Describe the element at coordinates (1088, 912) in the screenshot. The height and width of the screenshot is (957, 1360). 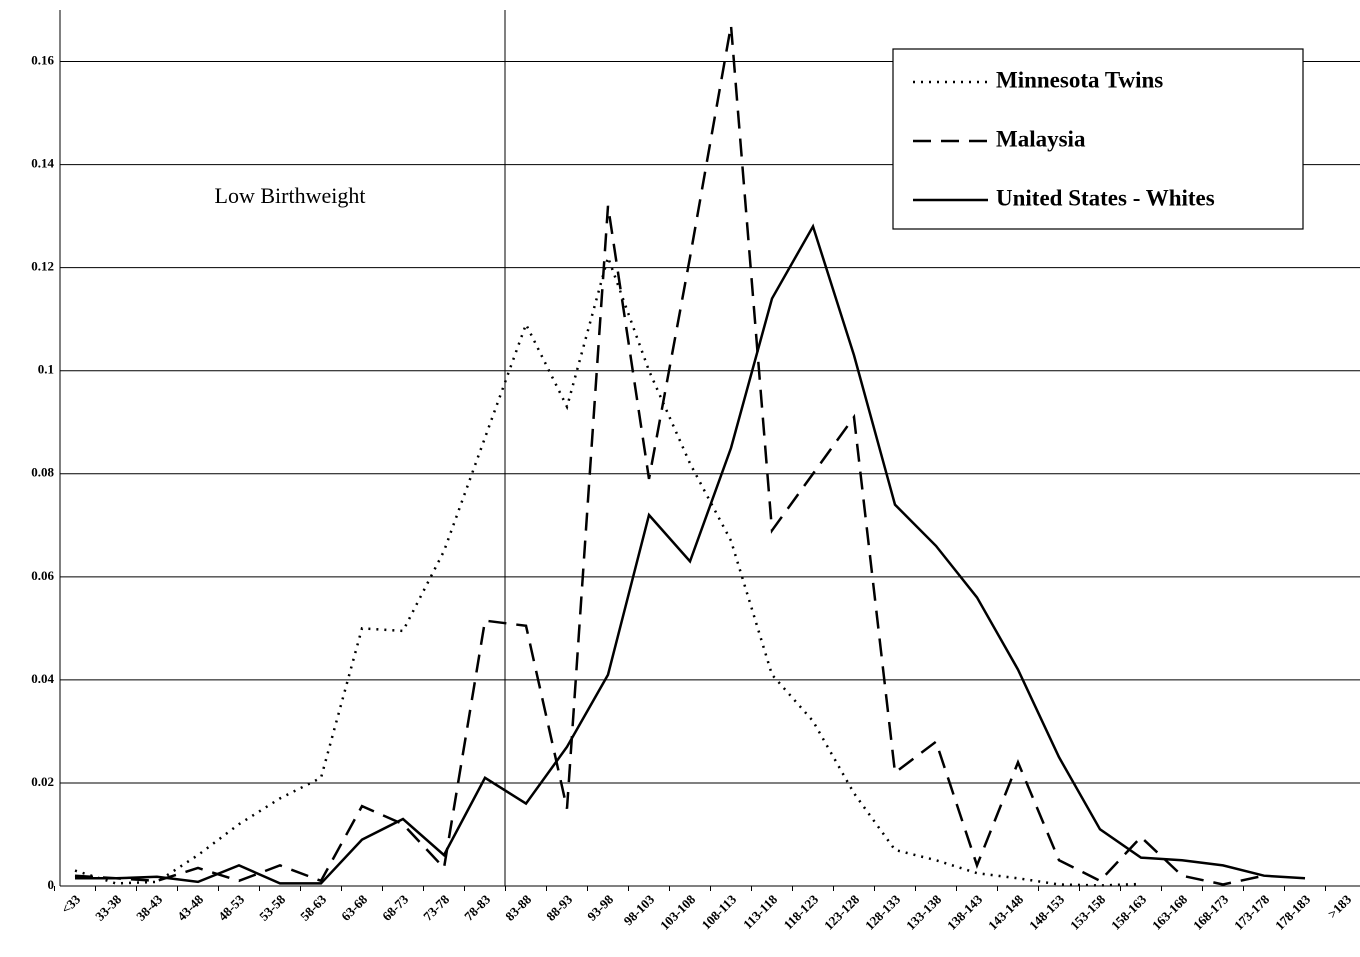
I see `x-tick-label: 153-158` at that location.